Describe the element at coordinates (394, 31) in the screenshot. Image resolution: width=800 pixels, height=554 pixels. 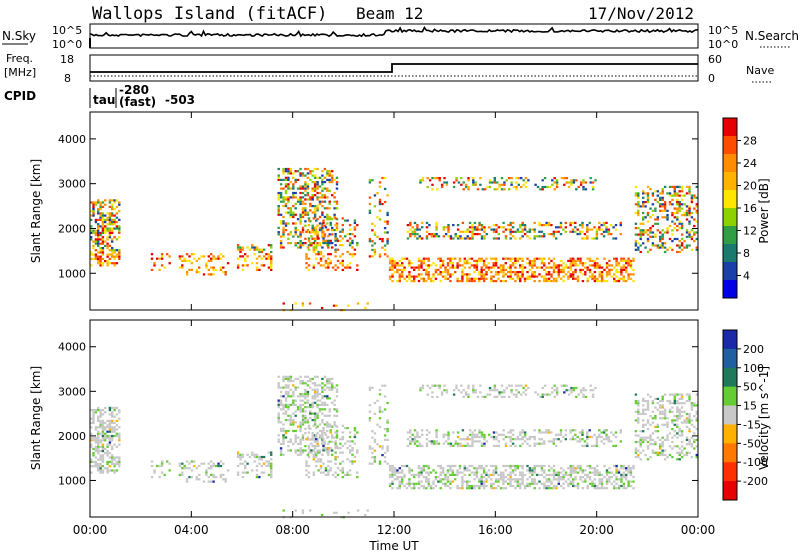
I see `noise-trace` at that location.